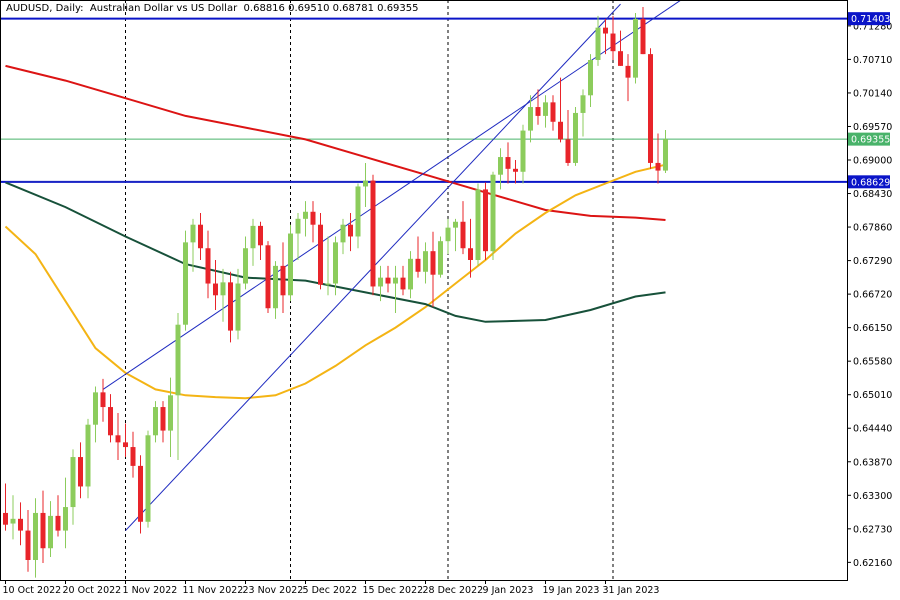 The image size is (900, 600). Describe the element at coordinates (872, 395) in the screenshot. I see `y-tick-label: 0.65010` at that location.